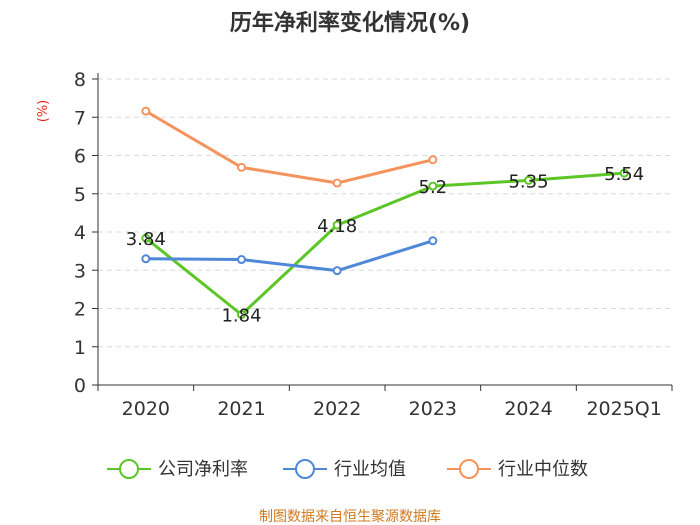  What do you see at coordinates (433, 160) in the screenshot?
I see `point-s2-2023` at bounding box center [433, 160].